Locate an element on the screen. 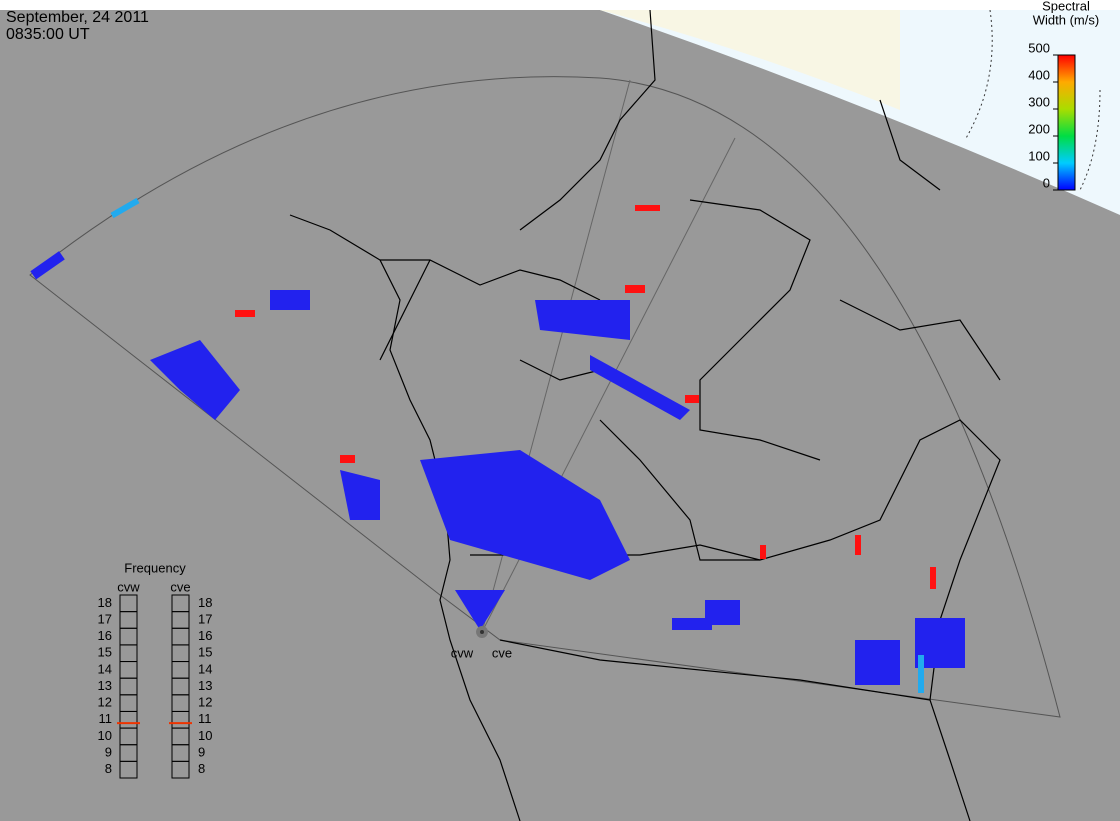  colorbar is located at coordinates (1066, 122).